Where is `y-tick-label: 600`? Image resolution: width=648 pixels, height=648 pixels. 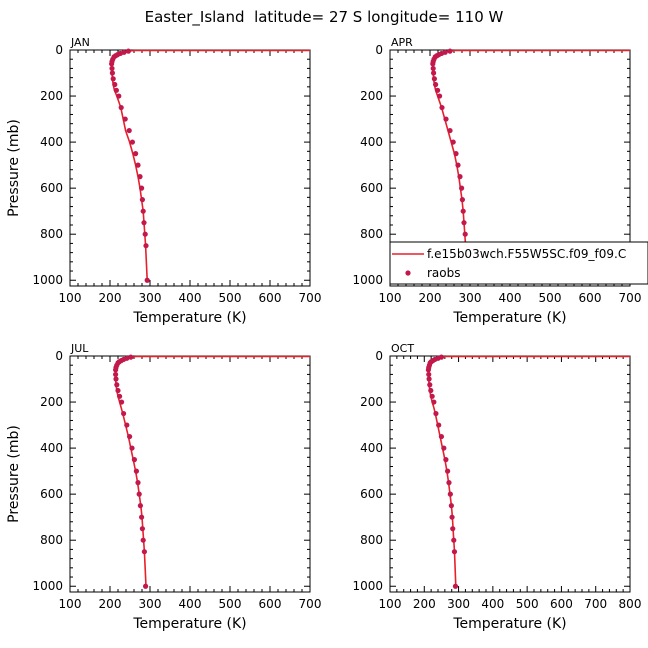 y-tick-label: 600 is located at coordinates (51, 188).